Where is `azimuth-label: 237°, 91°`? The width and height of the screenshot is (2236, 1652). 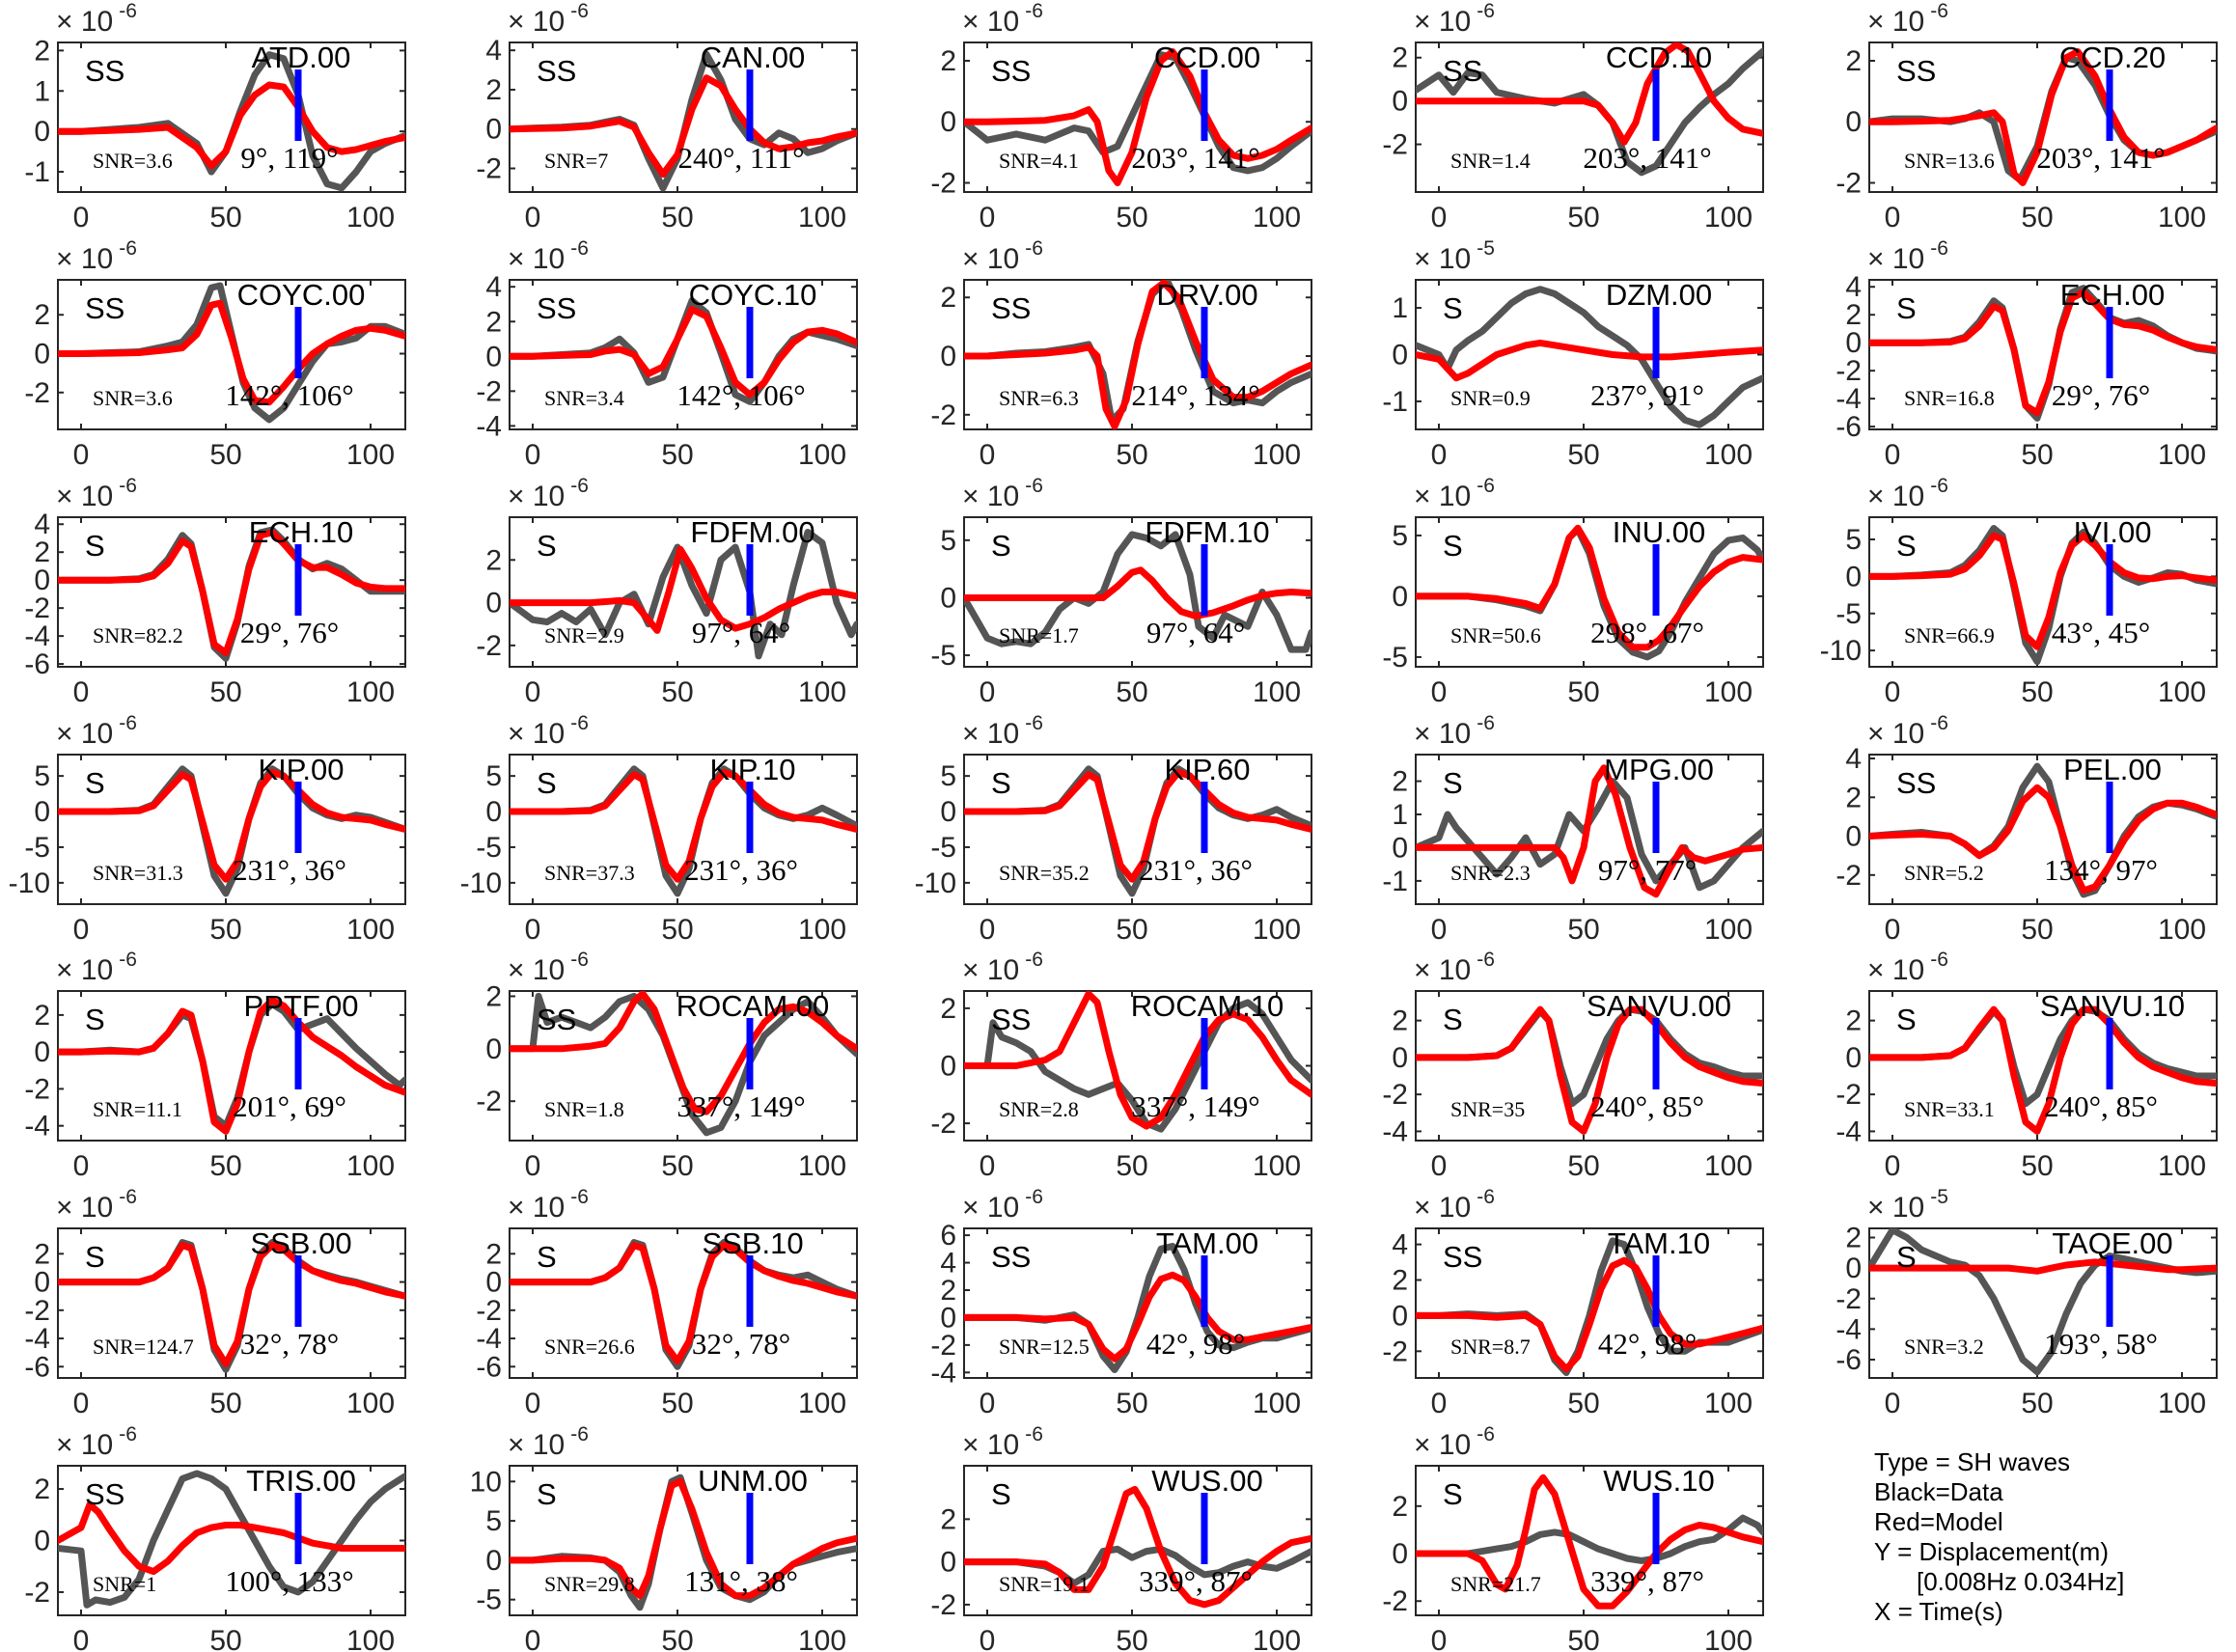
azimuth-label: 237°, 91° is located at coordinates (1647, 395).